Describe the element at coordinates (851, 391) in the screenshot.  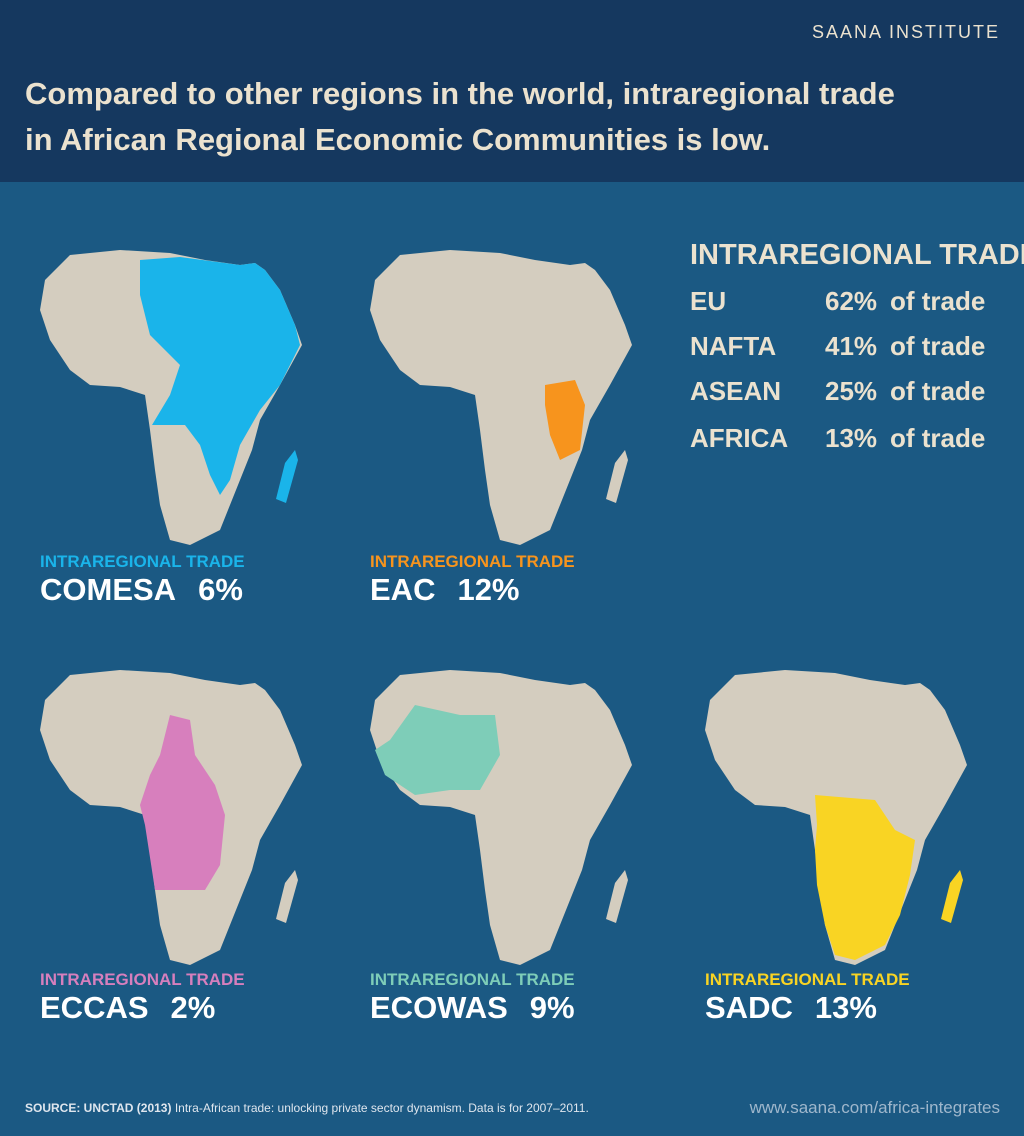
I see `table-cell: 25%` at that location.